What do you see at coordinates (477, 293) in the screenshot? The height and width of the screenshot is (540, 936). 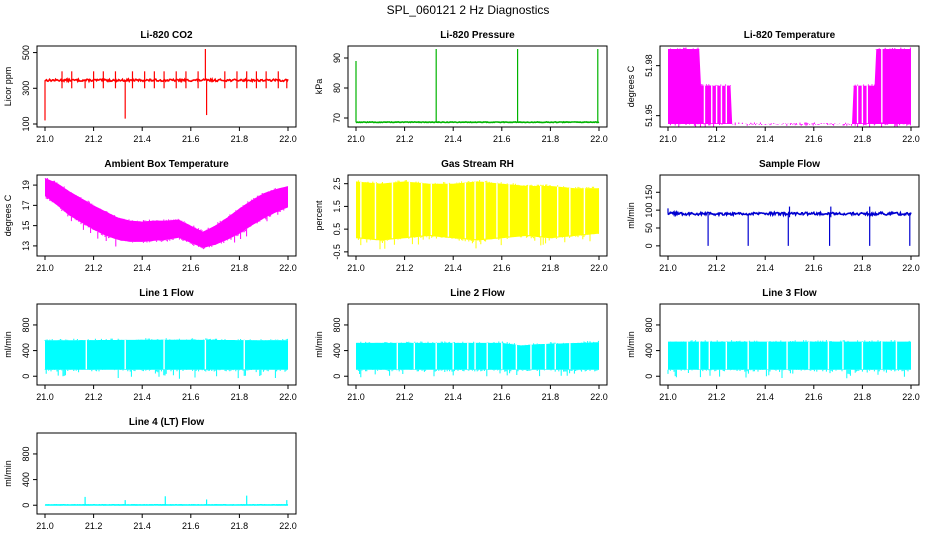 I see `panel-title: Line 2 Flow` at bounding box center [477, 293].